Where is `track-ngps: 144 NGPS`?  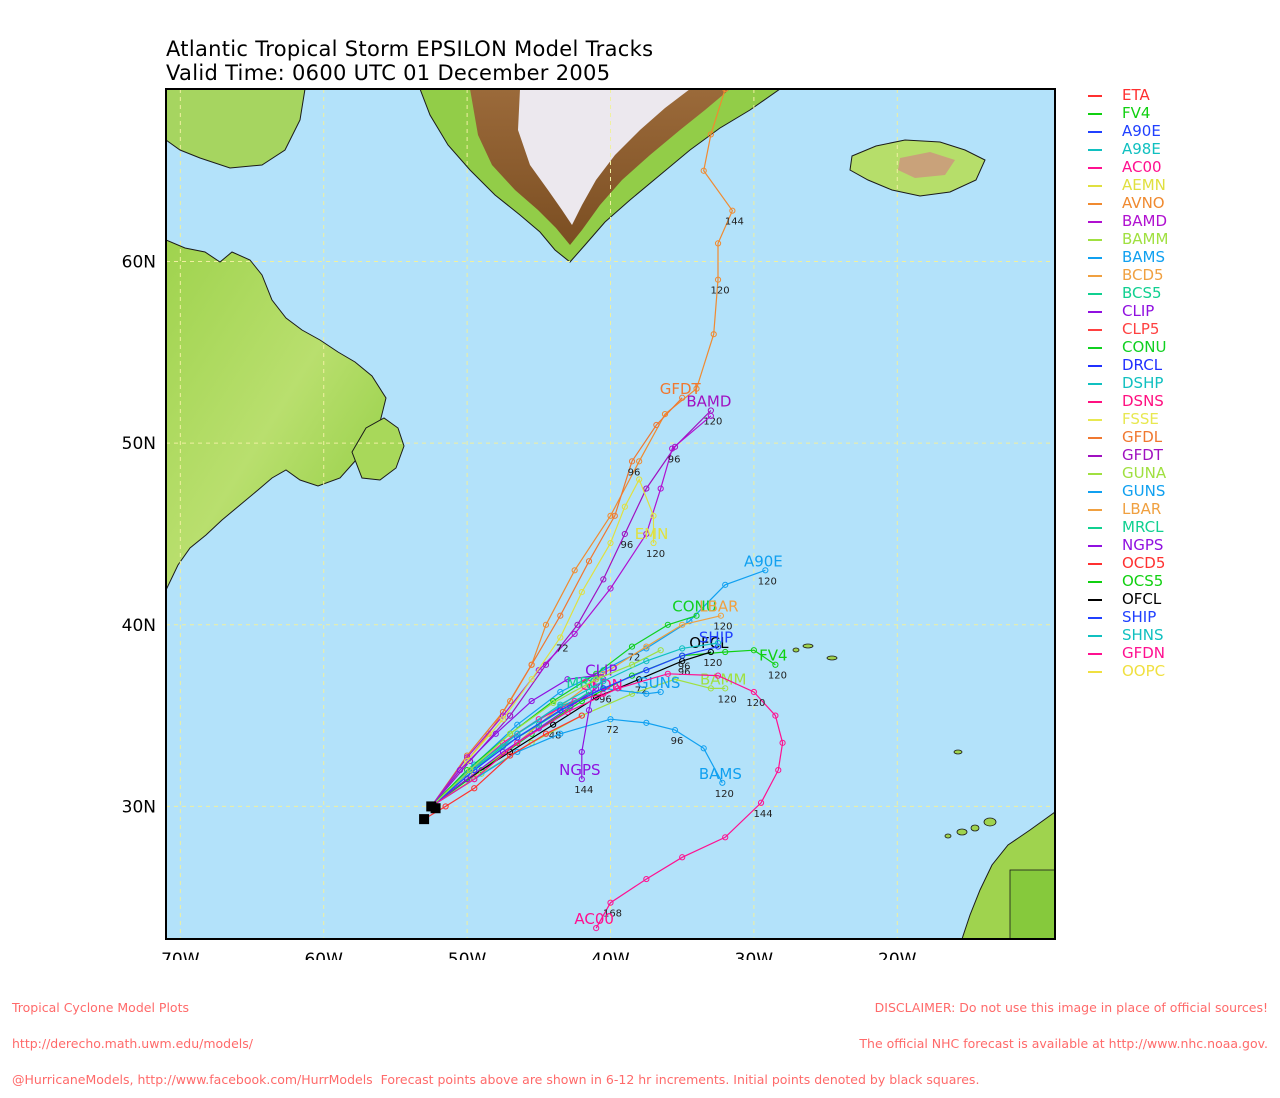 track-ngps: 144 NGPS is located at coordinates (515, 739).